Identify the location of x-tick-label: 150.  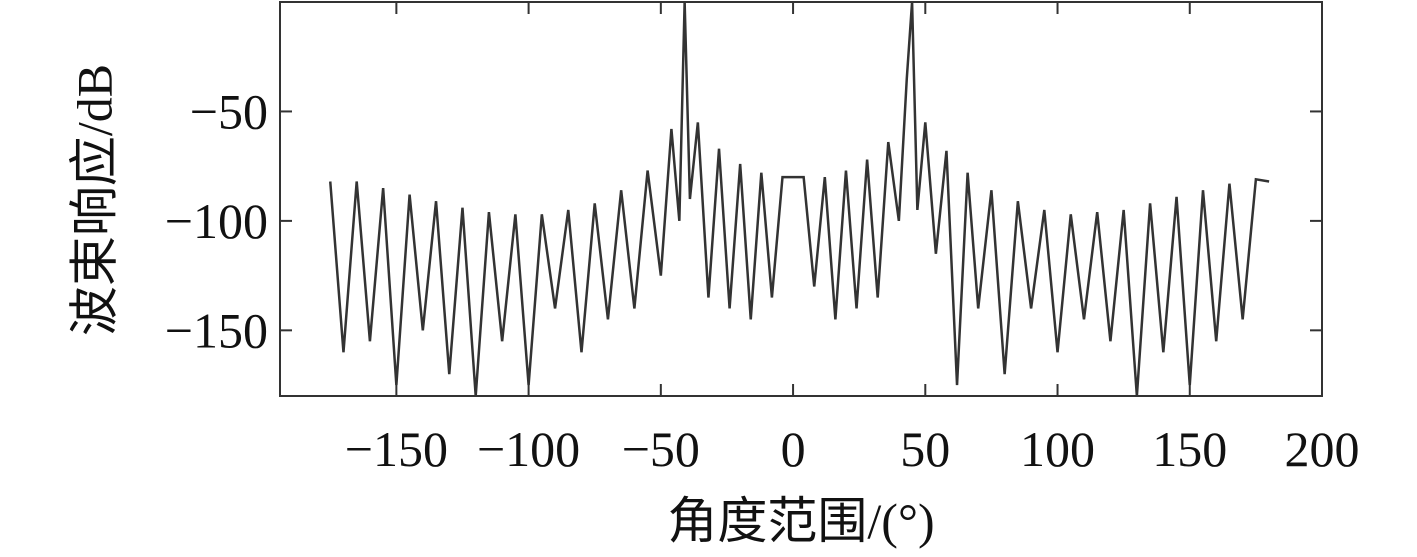
(1189, 449).